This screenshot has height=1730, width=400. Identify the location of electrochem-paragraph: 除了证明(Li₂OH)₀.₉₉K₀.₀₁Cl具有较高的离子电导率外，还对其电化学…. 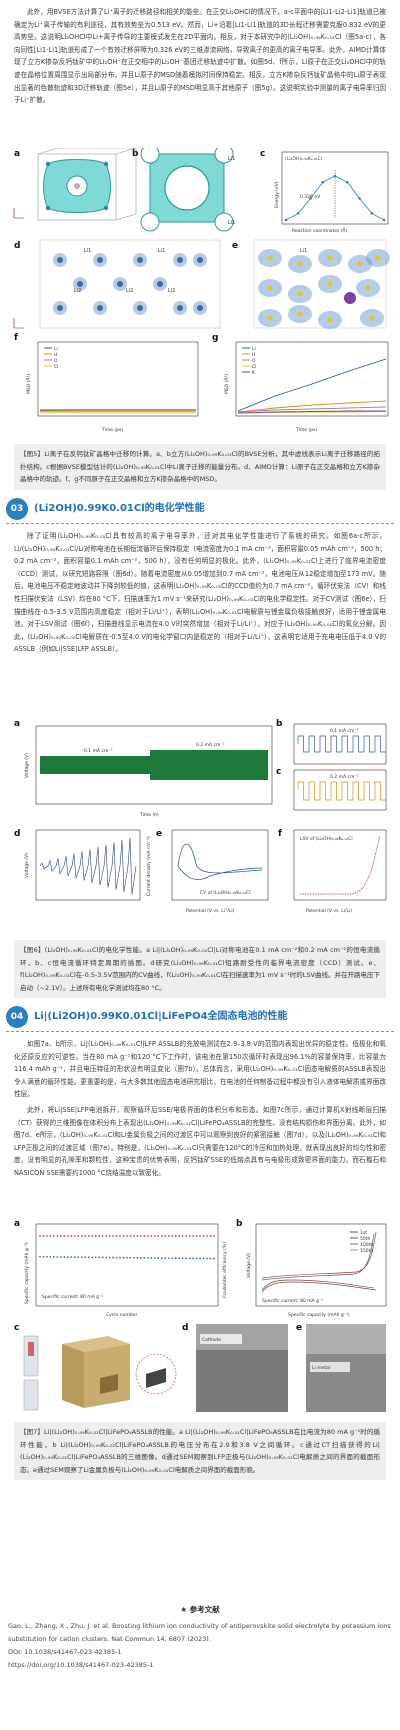
(200, 593).